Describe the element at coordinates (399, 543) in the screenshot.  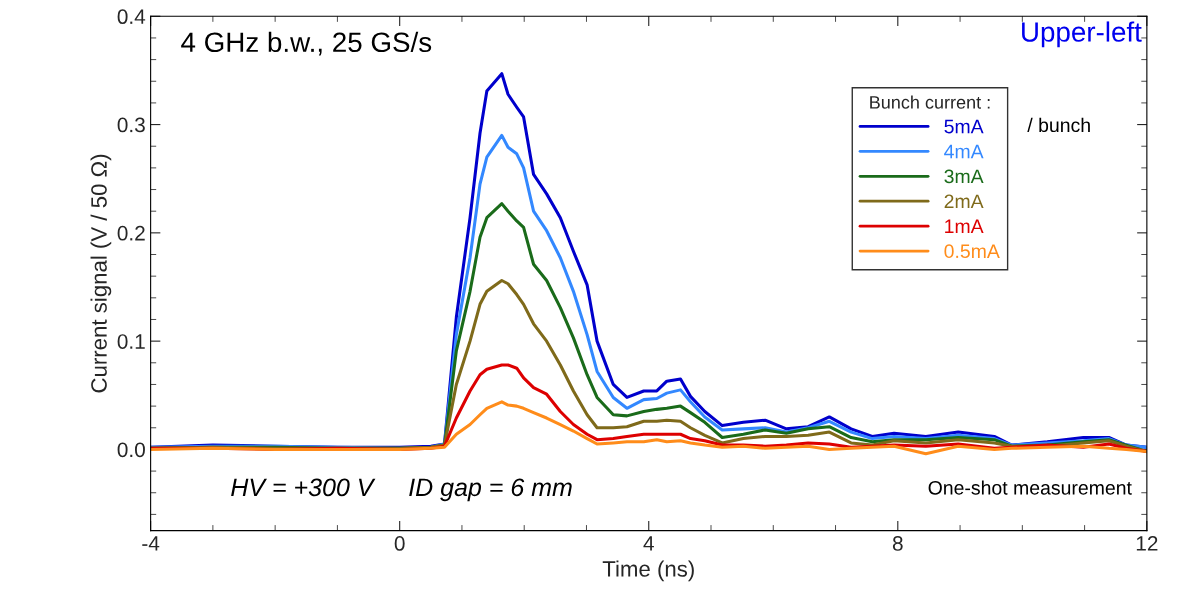
I see `x-tick-label: 0` at that location.